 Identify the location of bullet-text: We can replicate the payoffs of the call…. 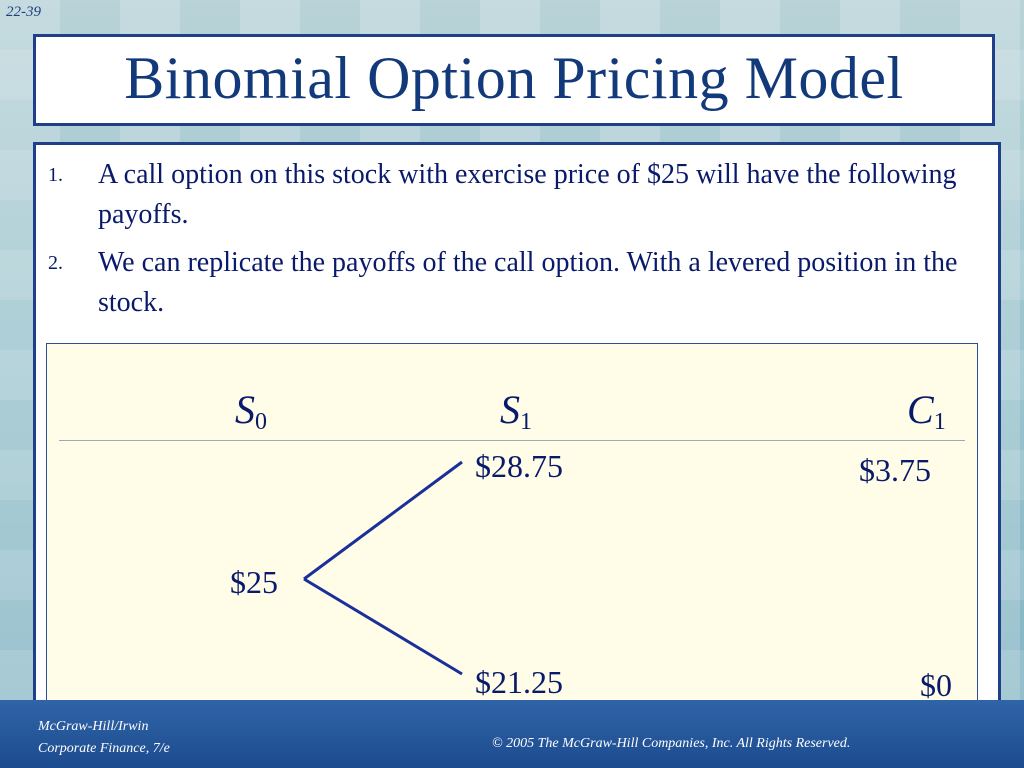
(528, 282).